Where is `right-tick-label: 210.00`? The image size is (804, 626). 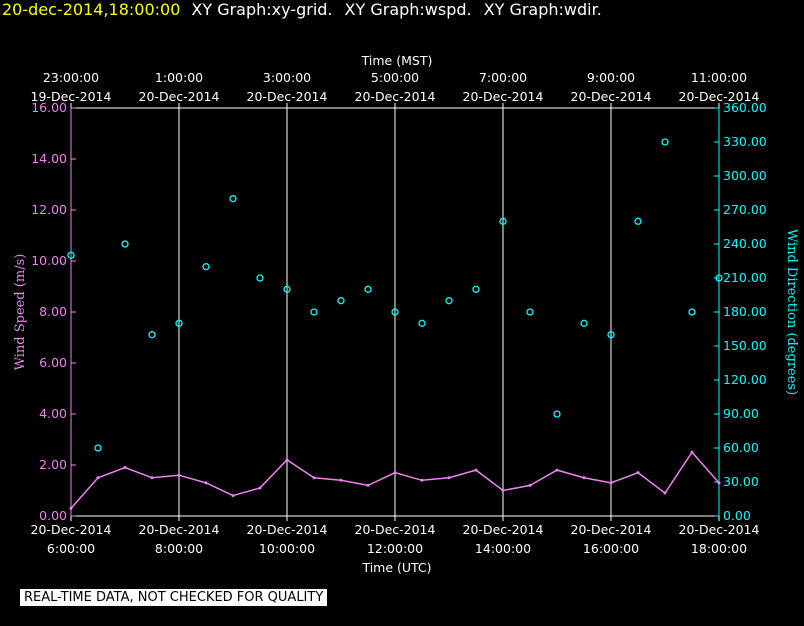
right-tick-label: 210.00 is located at coordinates (745, 277).